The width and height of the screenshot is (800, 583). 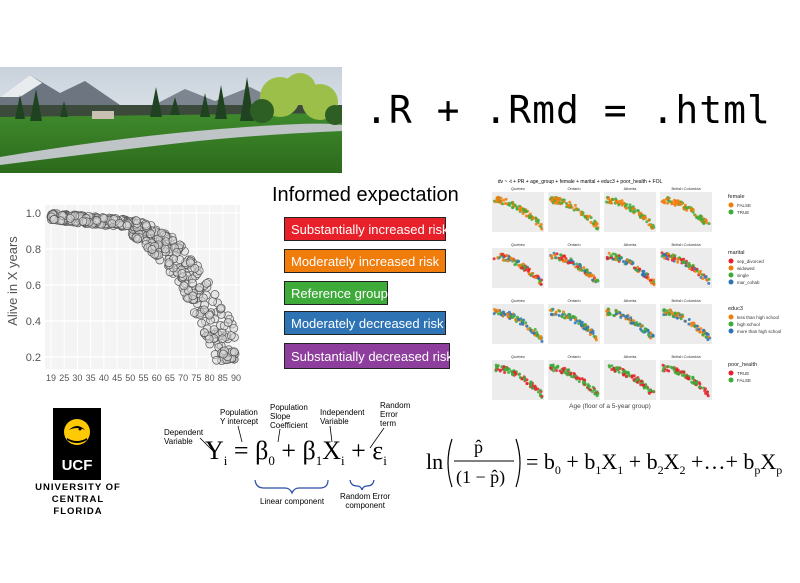 I want to click on facet-legend-title: marital, so click(x=736, y=253).